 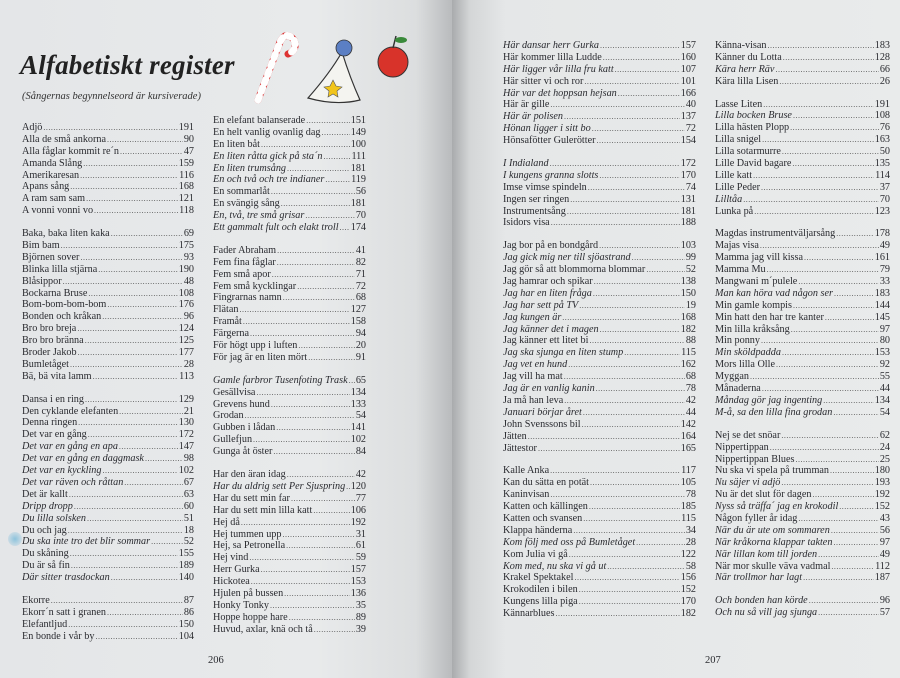 I want to click on song-title: Bonden och kråkan, so click(x=62, y=317).